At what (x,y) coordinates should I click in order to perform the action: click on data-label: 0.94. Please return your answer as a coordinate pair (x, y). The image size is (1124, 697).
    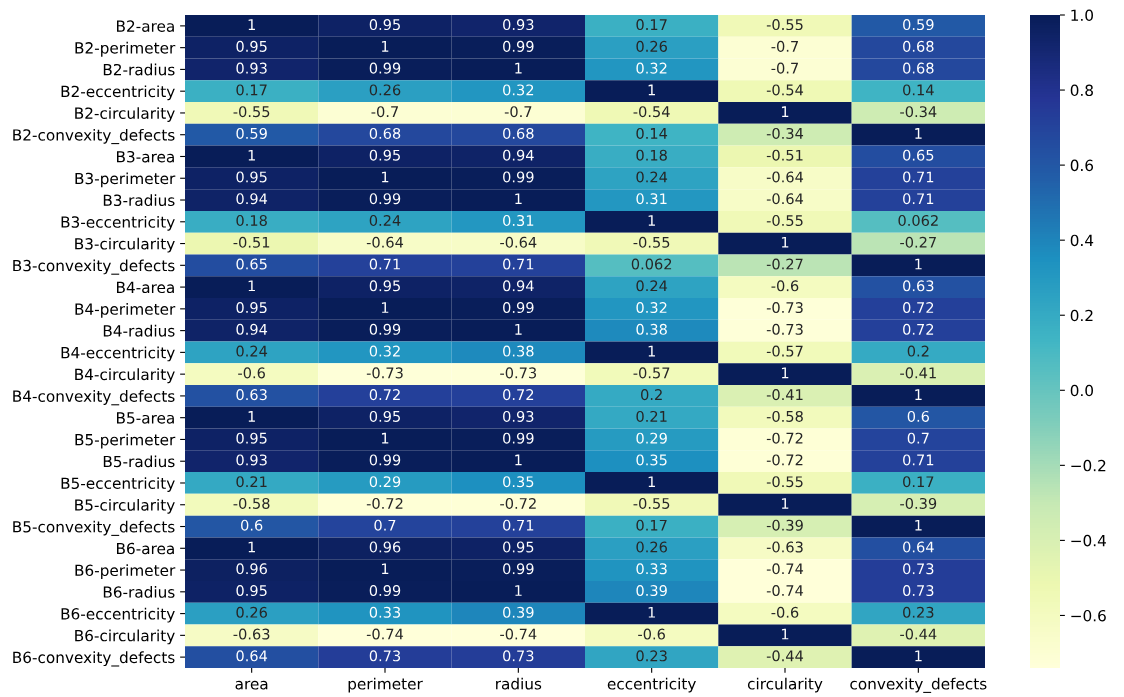
    Looking at the image, I should click on (518, 286).